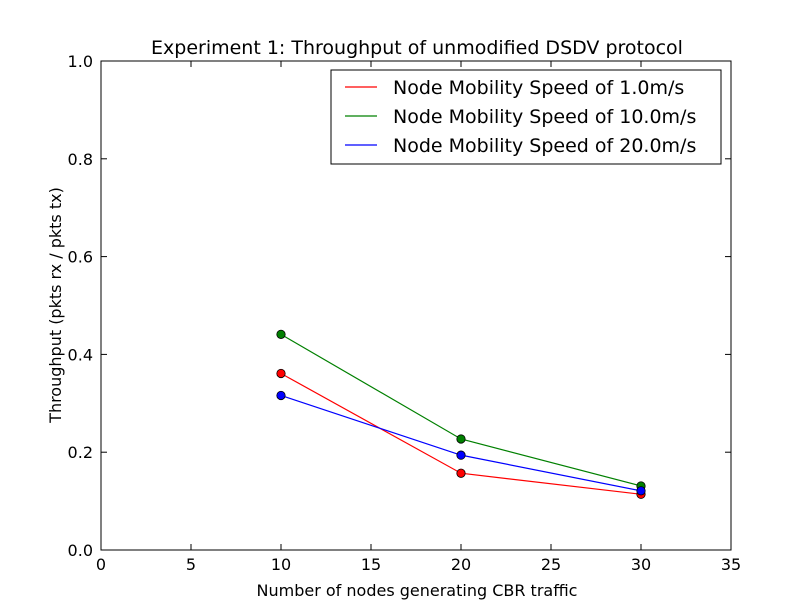 This screenshot has height=612, width=812. I want to click on x-tick-label-0: 0, so click(101, 564).